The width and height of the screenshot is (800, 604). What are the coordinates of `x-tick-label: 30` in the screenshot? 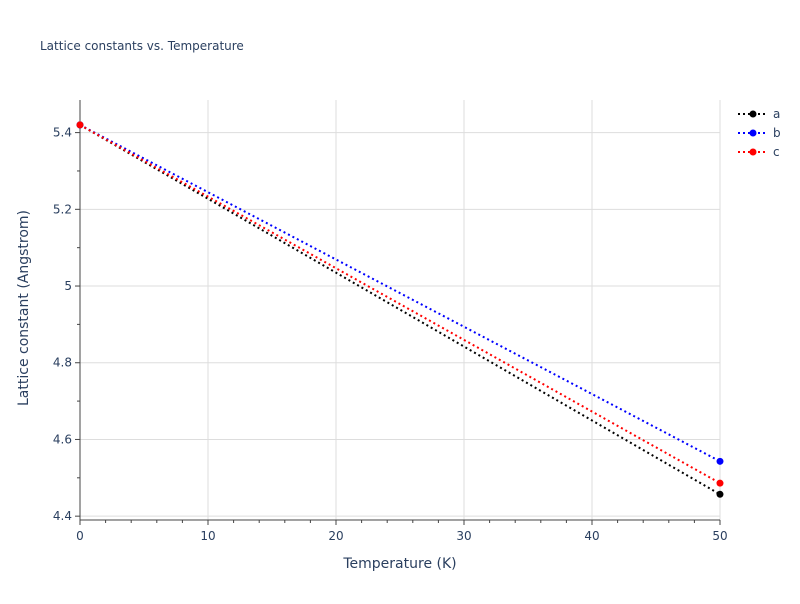 It's located at (463, 536).